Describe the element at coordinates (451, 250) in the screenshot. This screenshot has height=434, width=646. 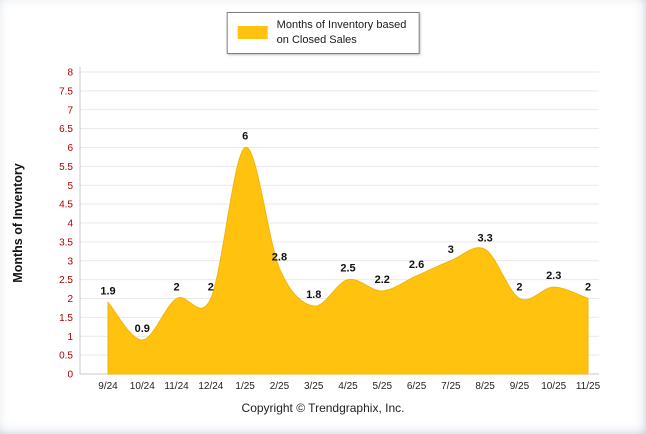
I see `data-label: 3` at that location.